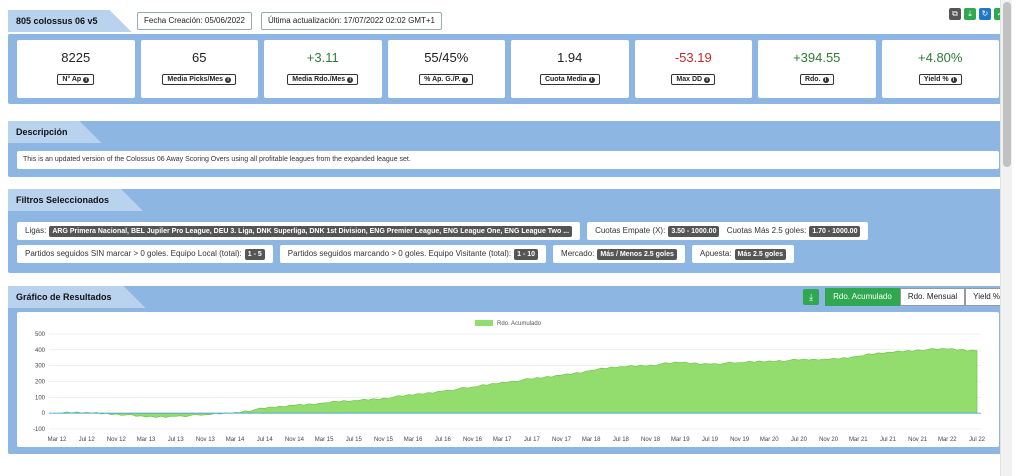  I want to click on x-tick-label: Jul 19, so click(710, 440).